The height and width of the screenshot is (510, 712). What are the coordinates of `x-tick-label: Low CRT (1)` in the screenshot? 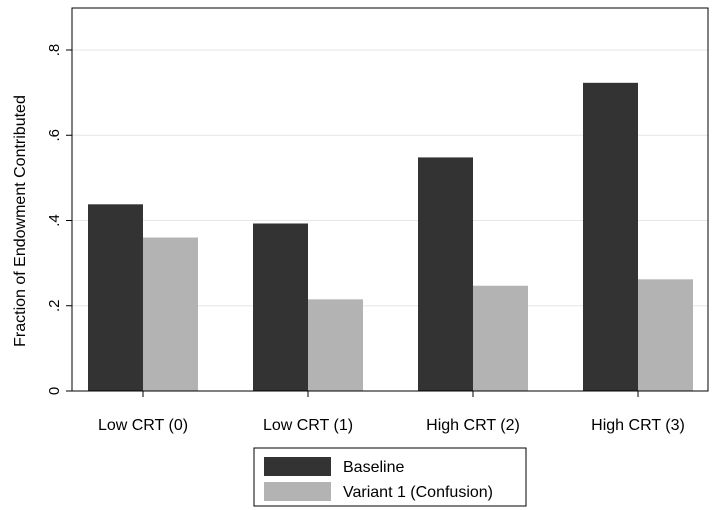 It's located at (308, 425).